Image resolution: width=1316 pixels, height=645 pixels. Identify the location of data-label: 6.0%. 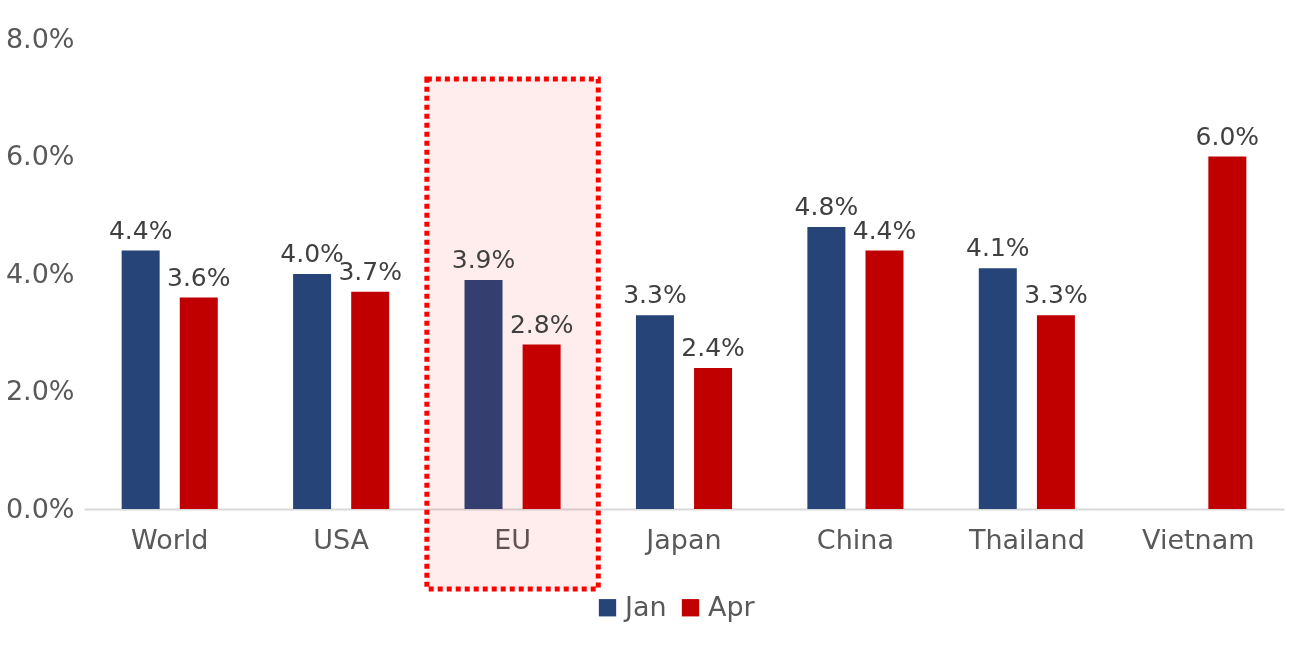
(1227, 136).